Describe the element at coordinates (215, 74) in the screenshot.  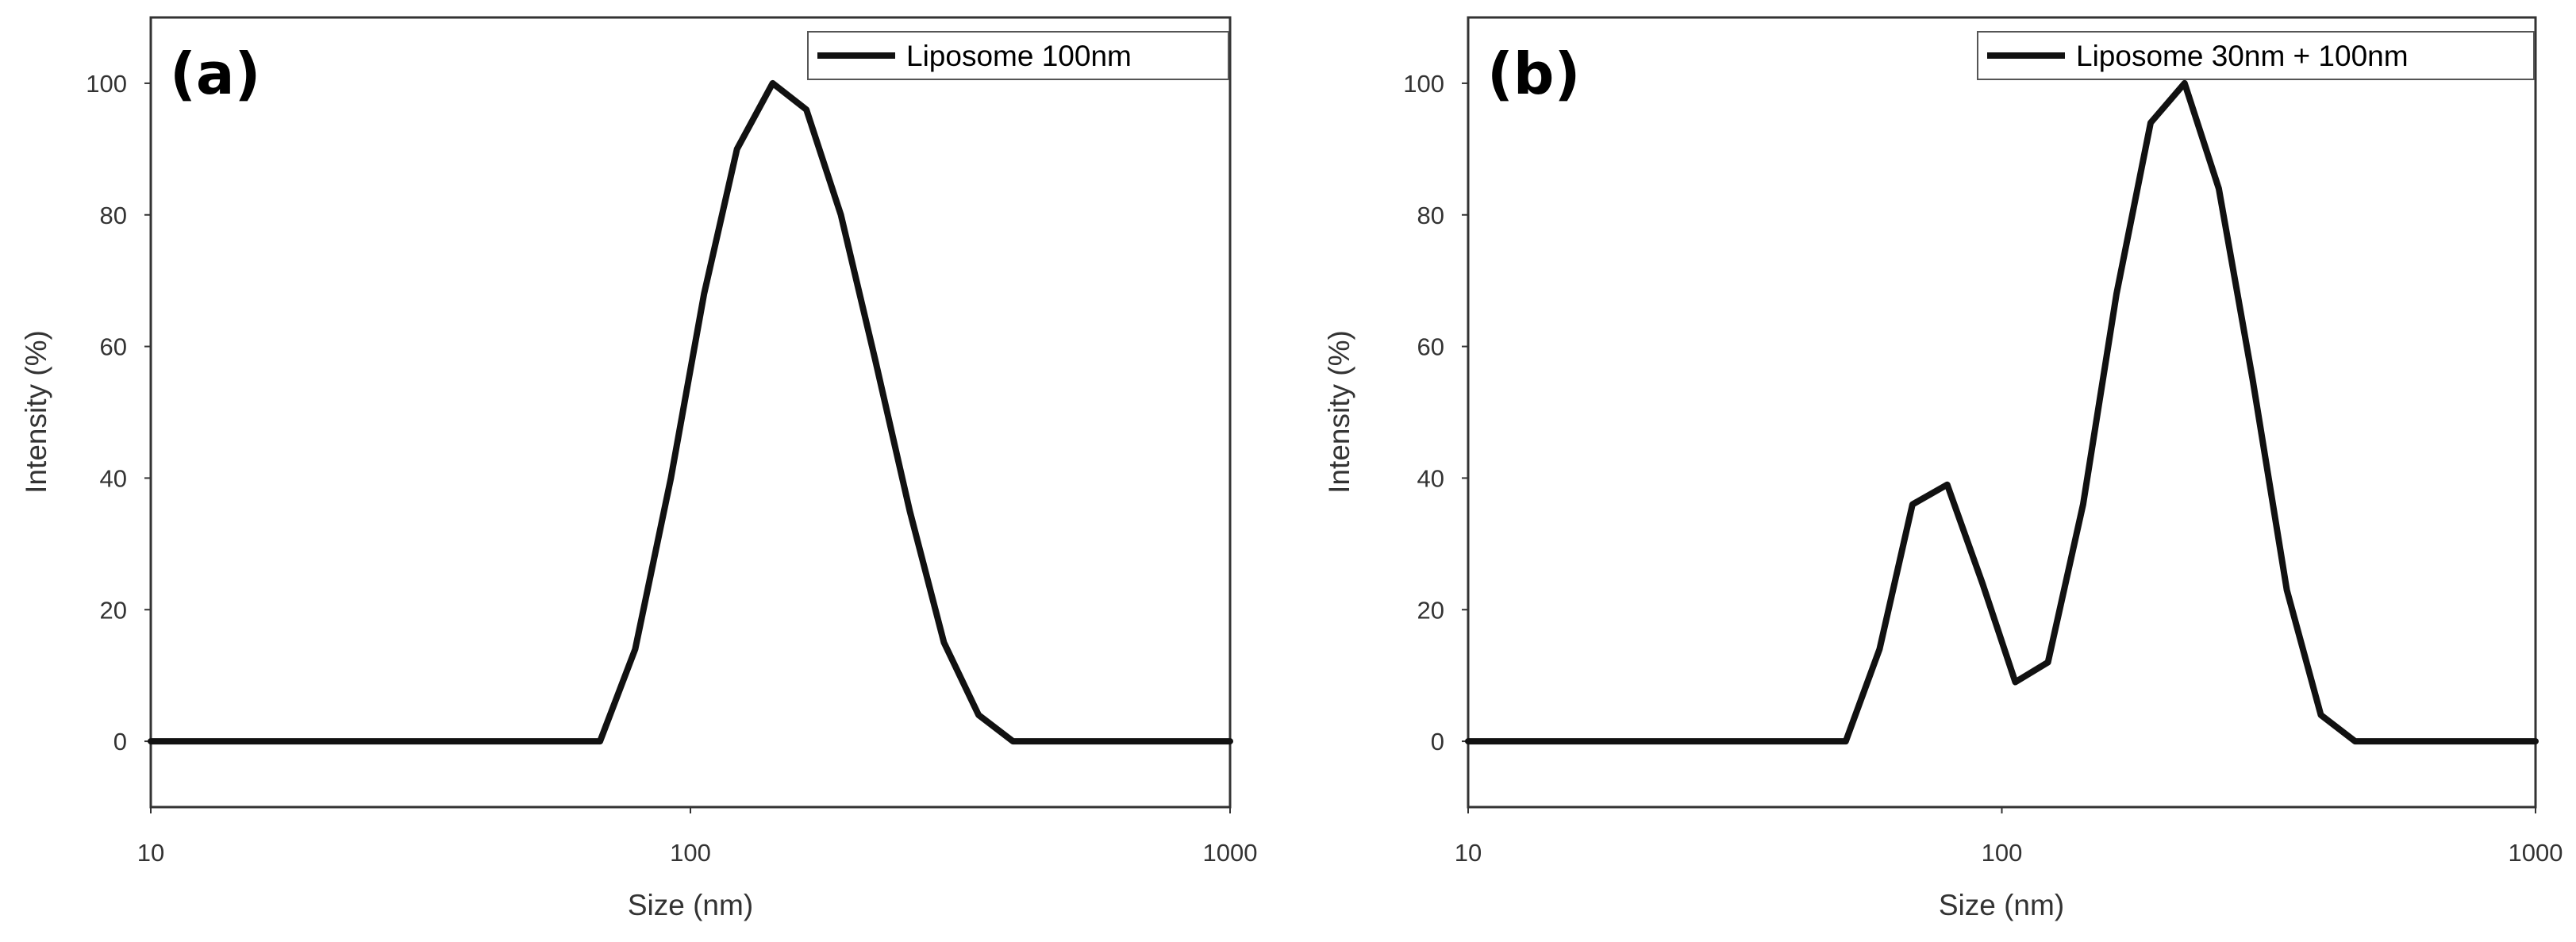
I see `panel-label: (a)` at that location.